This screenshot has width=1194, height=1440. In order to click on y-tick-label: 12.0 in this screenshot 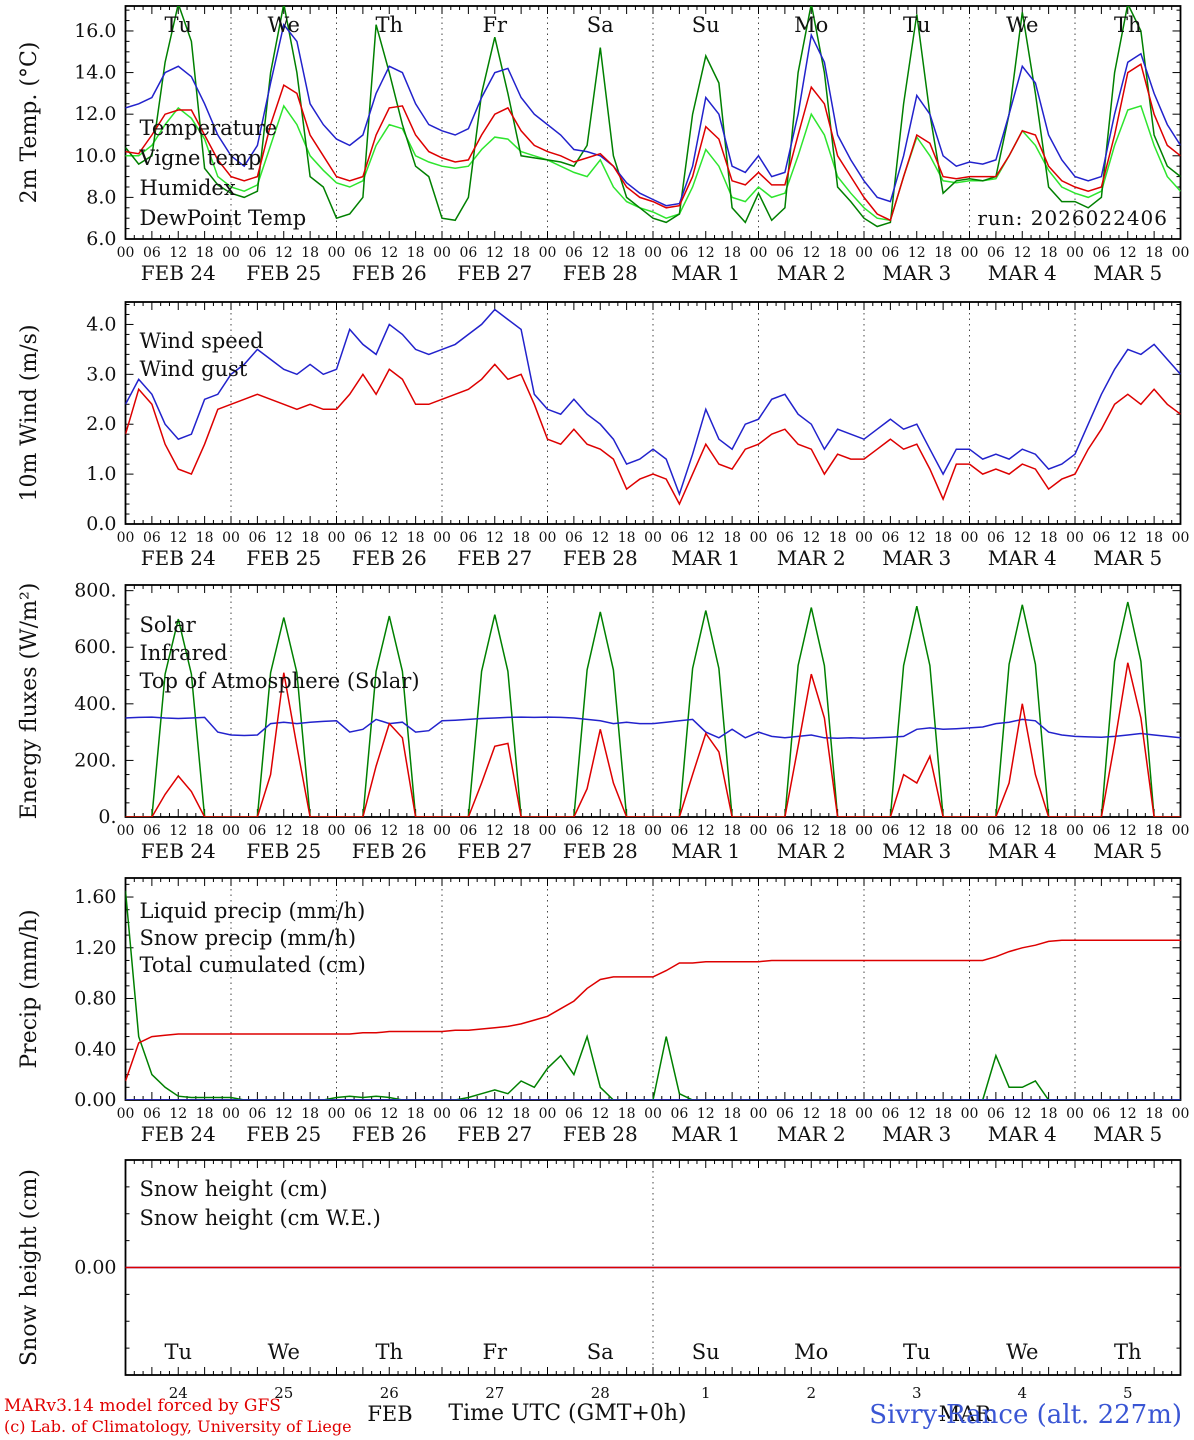, I will do `click(95, 114)`.